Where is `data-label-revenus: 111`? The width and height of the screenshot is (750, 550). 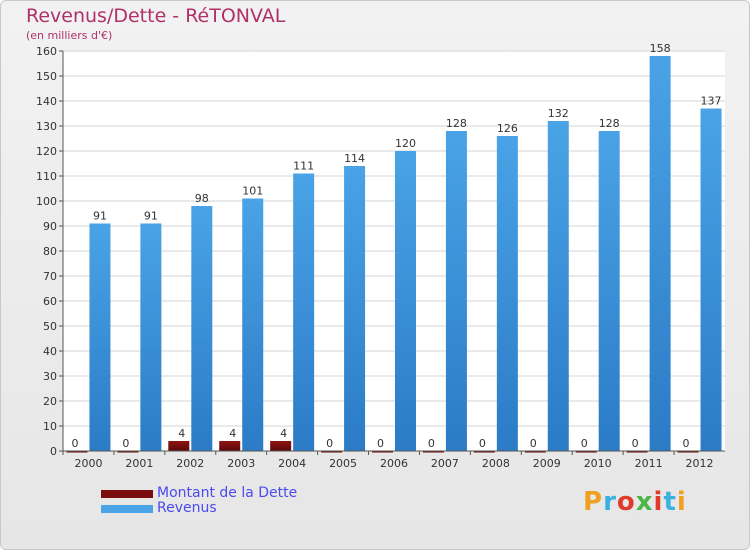 data-label-revenus: 111 is located at coordinates (303, 166).